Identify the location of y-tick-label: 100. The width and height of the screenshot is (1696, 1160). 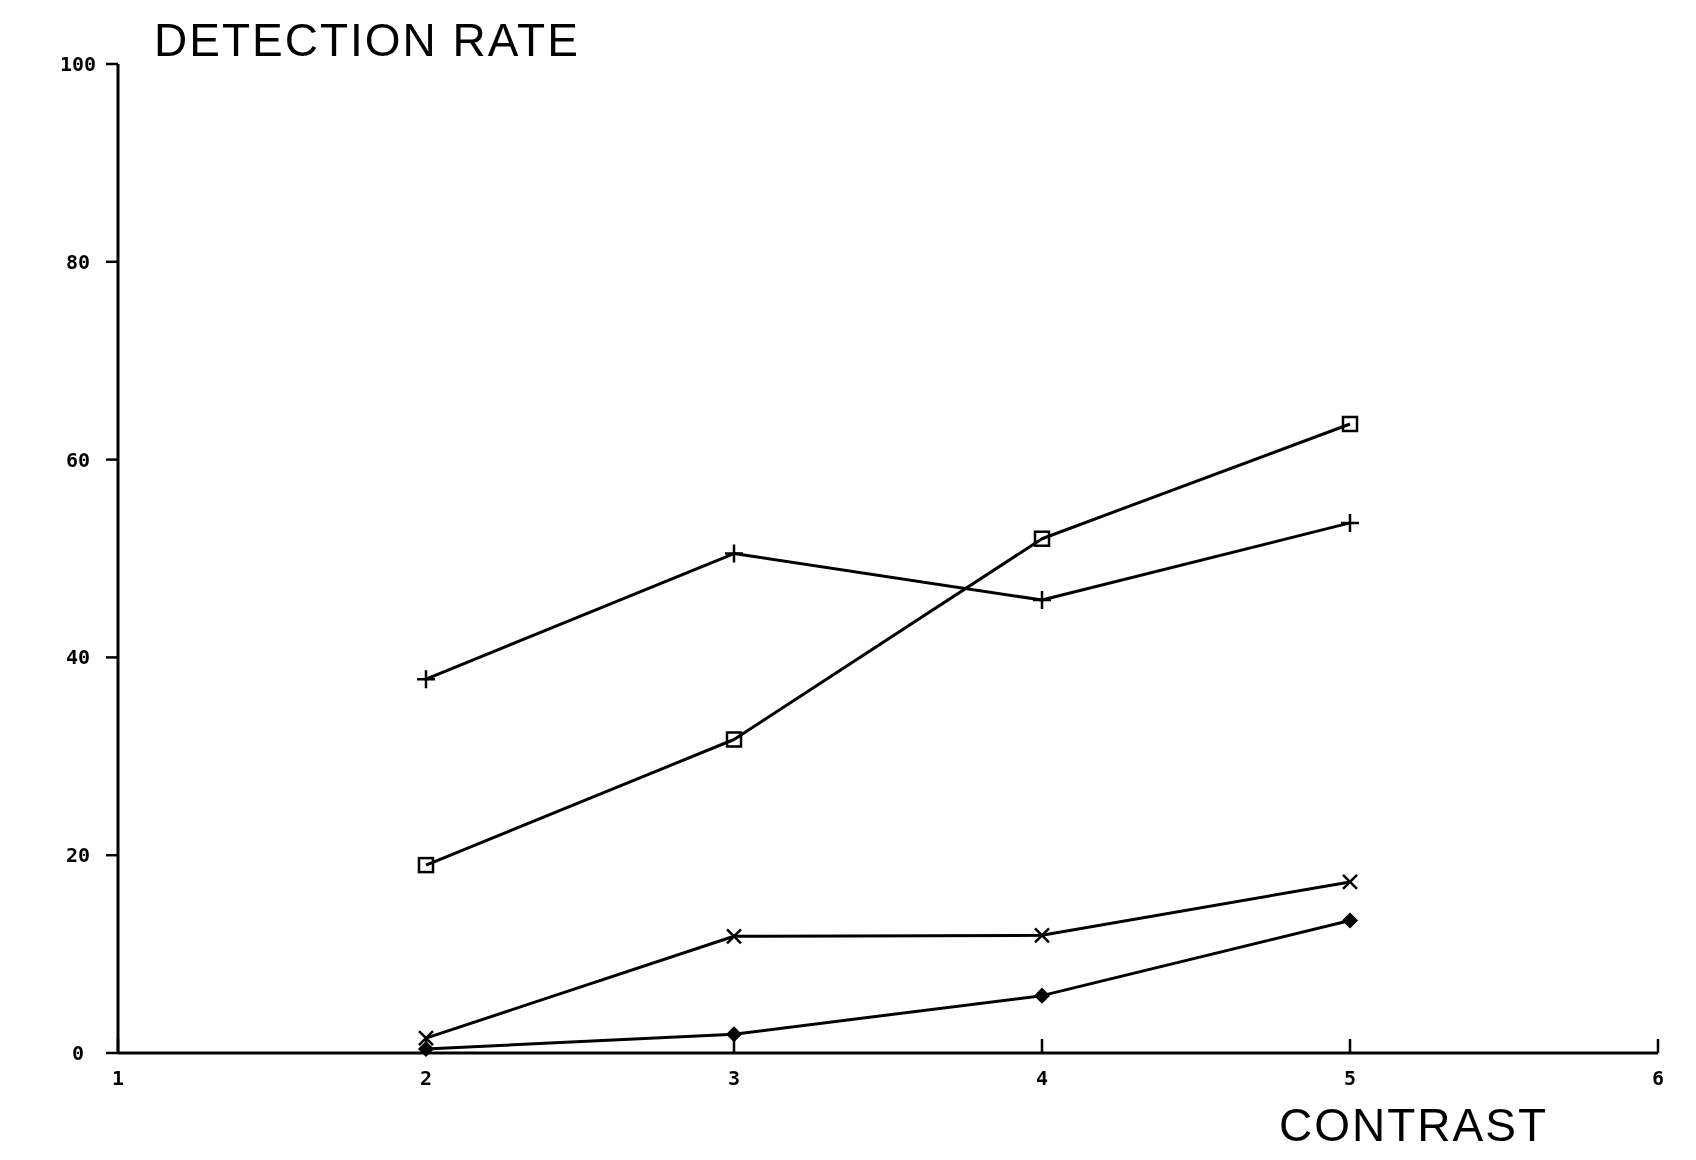
(78, 64).